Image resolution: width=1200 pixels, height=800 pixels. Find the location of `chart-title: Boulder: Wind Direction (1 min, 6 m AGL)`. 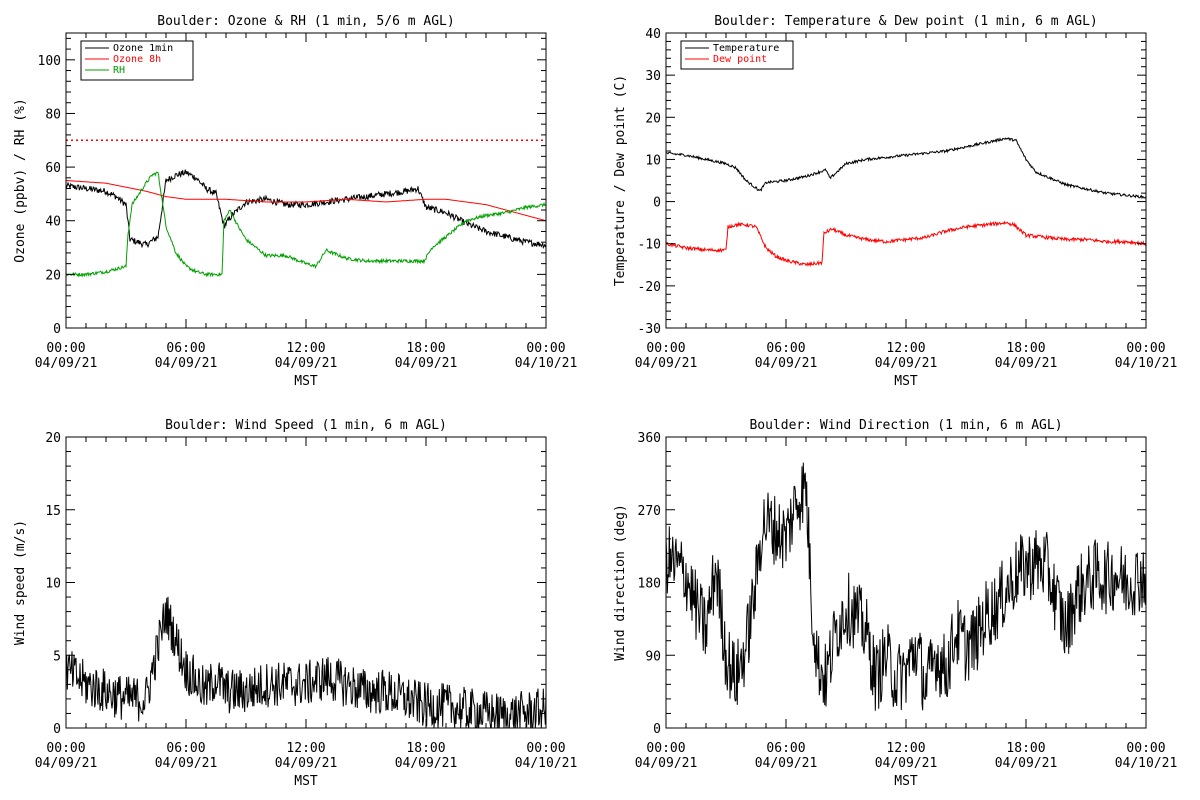

chart-title: Boulder: Wind Direction (1 min, 6 m AGL) is located at coordinates (905, 425).